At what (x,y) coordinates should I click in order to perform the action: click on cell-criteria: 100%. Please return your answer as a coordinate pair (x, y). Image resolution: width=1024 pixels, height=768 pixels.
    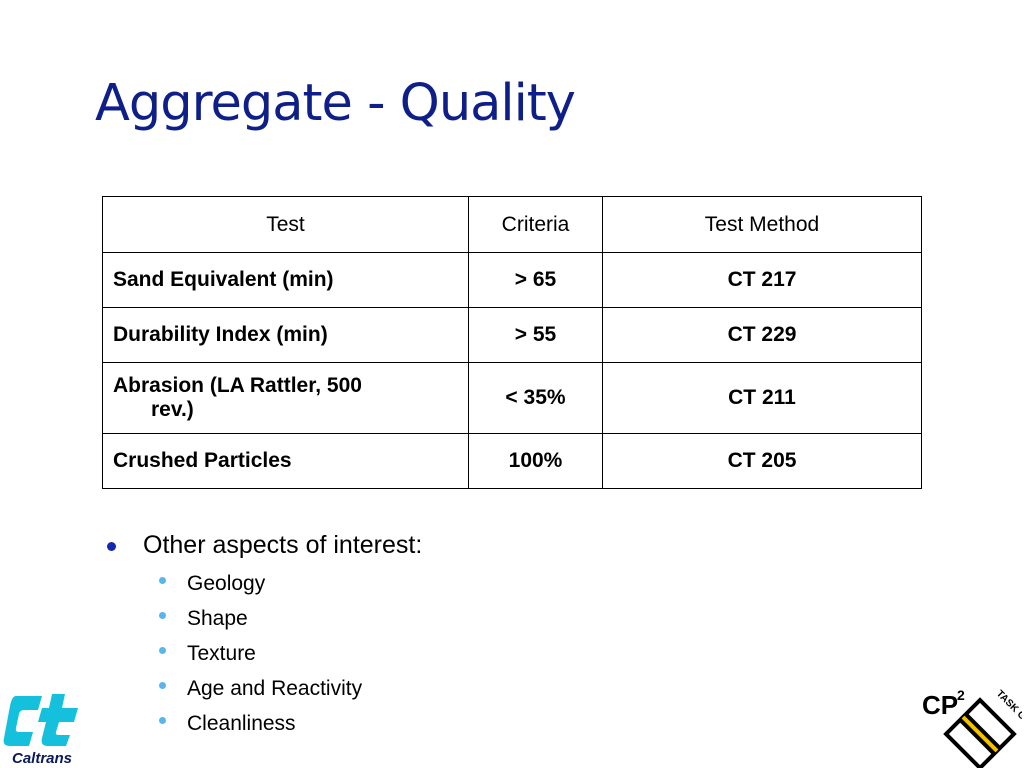
    Looking at the image, I should click on (535, 461).